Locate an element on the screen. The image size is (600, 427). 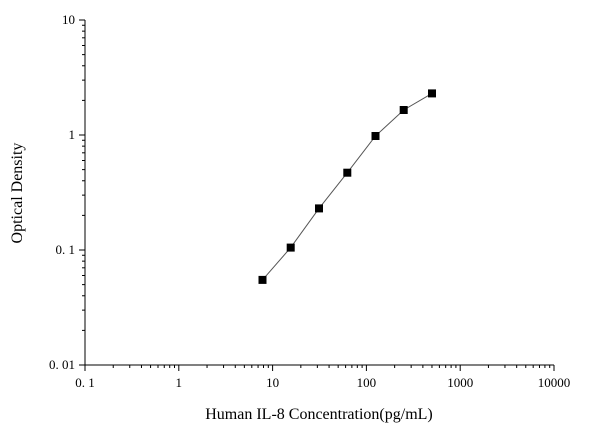
y-axis-title: Optical Density is located at coordinates (17, 193).